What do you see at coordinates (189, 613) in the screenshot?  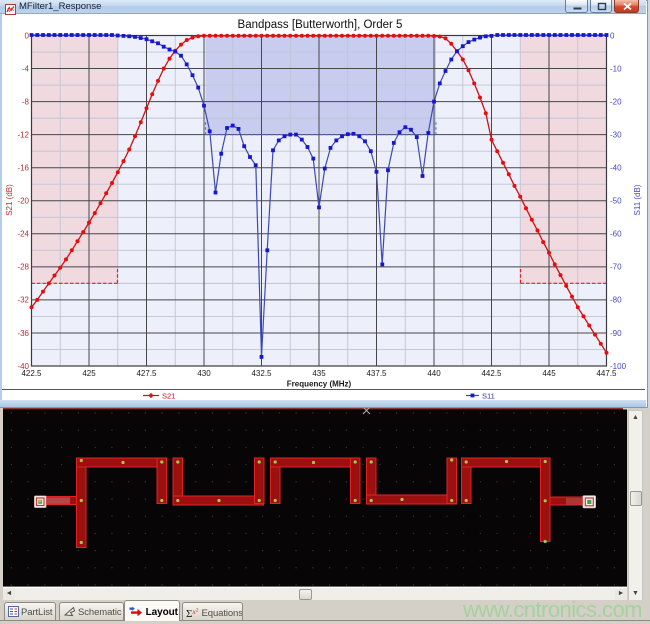 I see `svg-text: Σ` at bounding box center [189, 613].